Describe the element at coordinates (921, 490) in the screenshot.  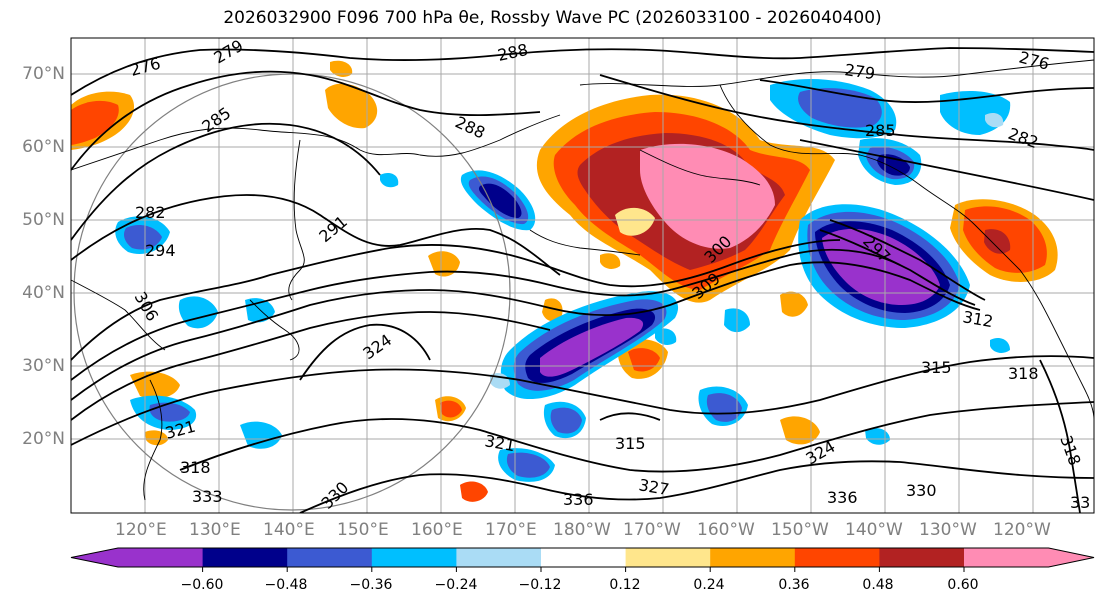
I see `contour-label: 330` at that location.